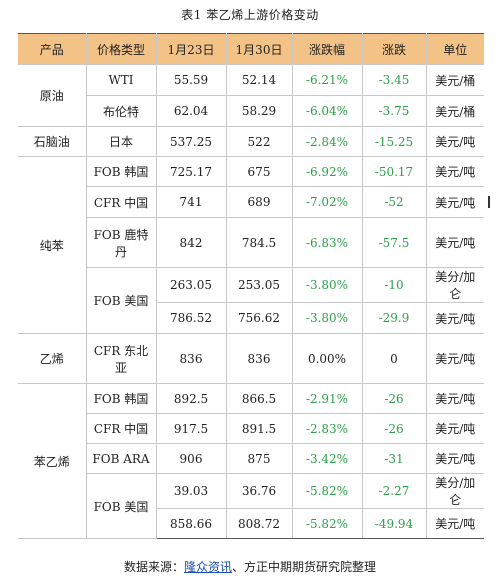  Describe the element at coordinates (191, 49) in the screenshot. I see `col-header-date1: 1月23日` at that location.